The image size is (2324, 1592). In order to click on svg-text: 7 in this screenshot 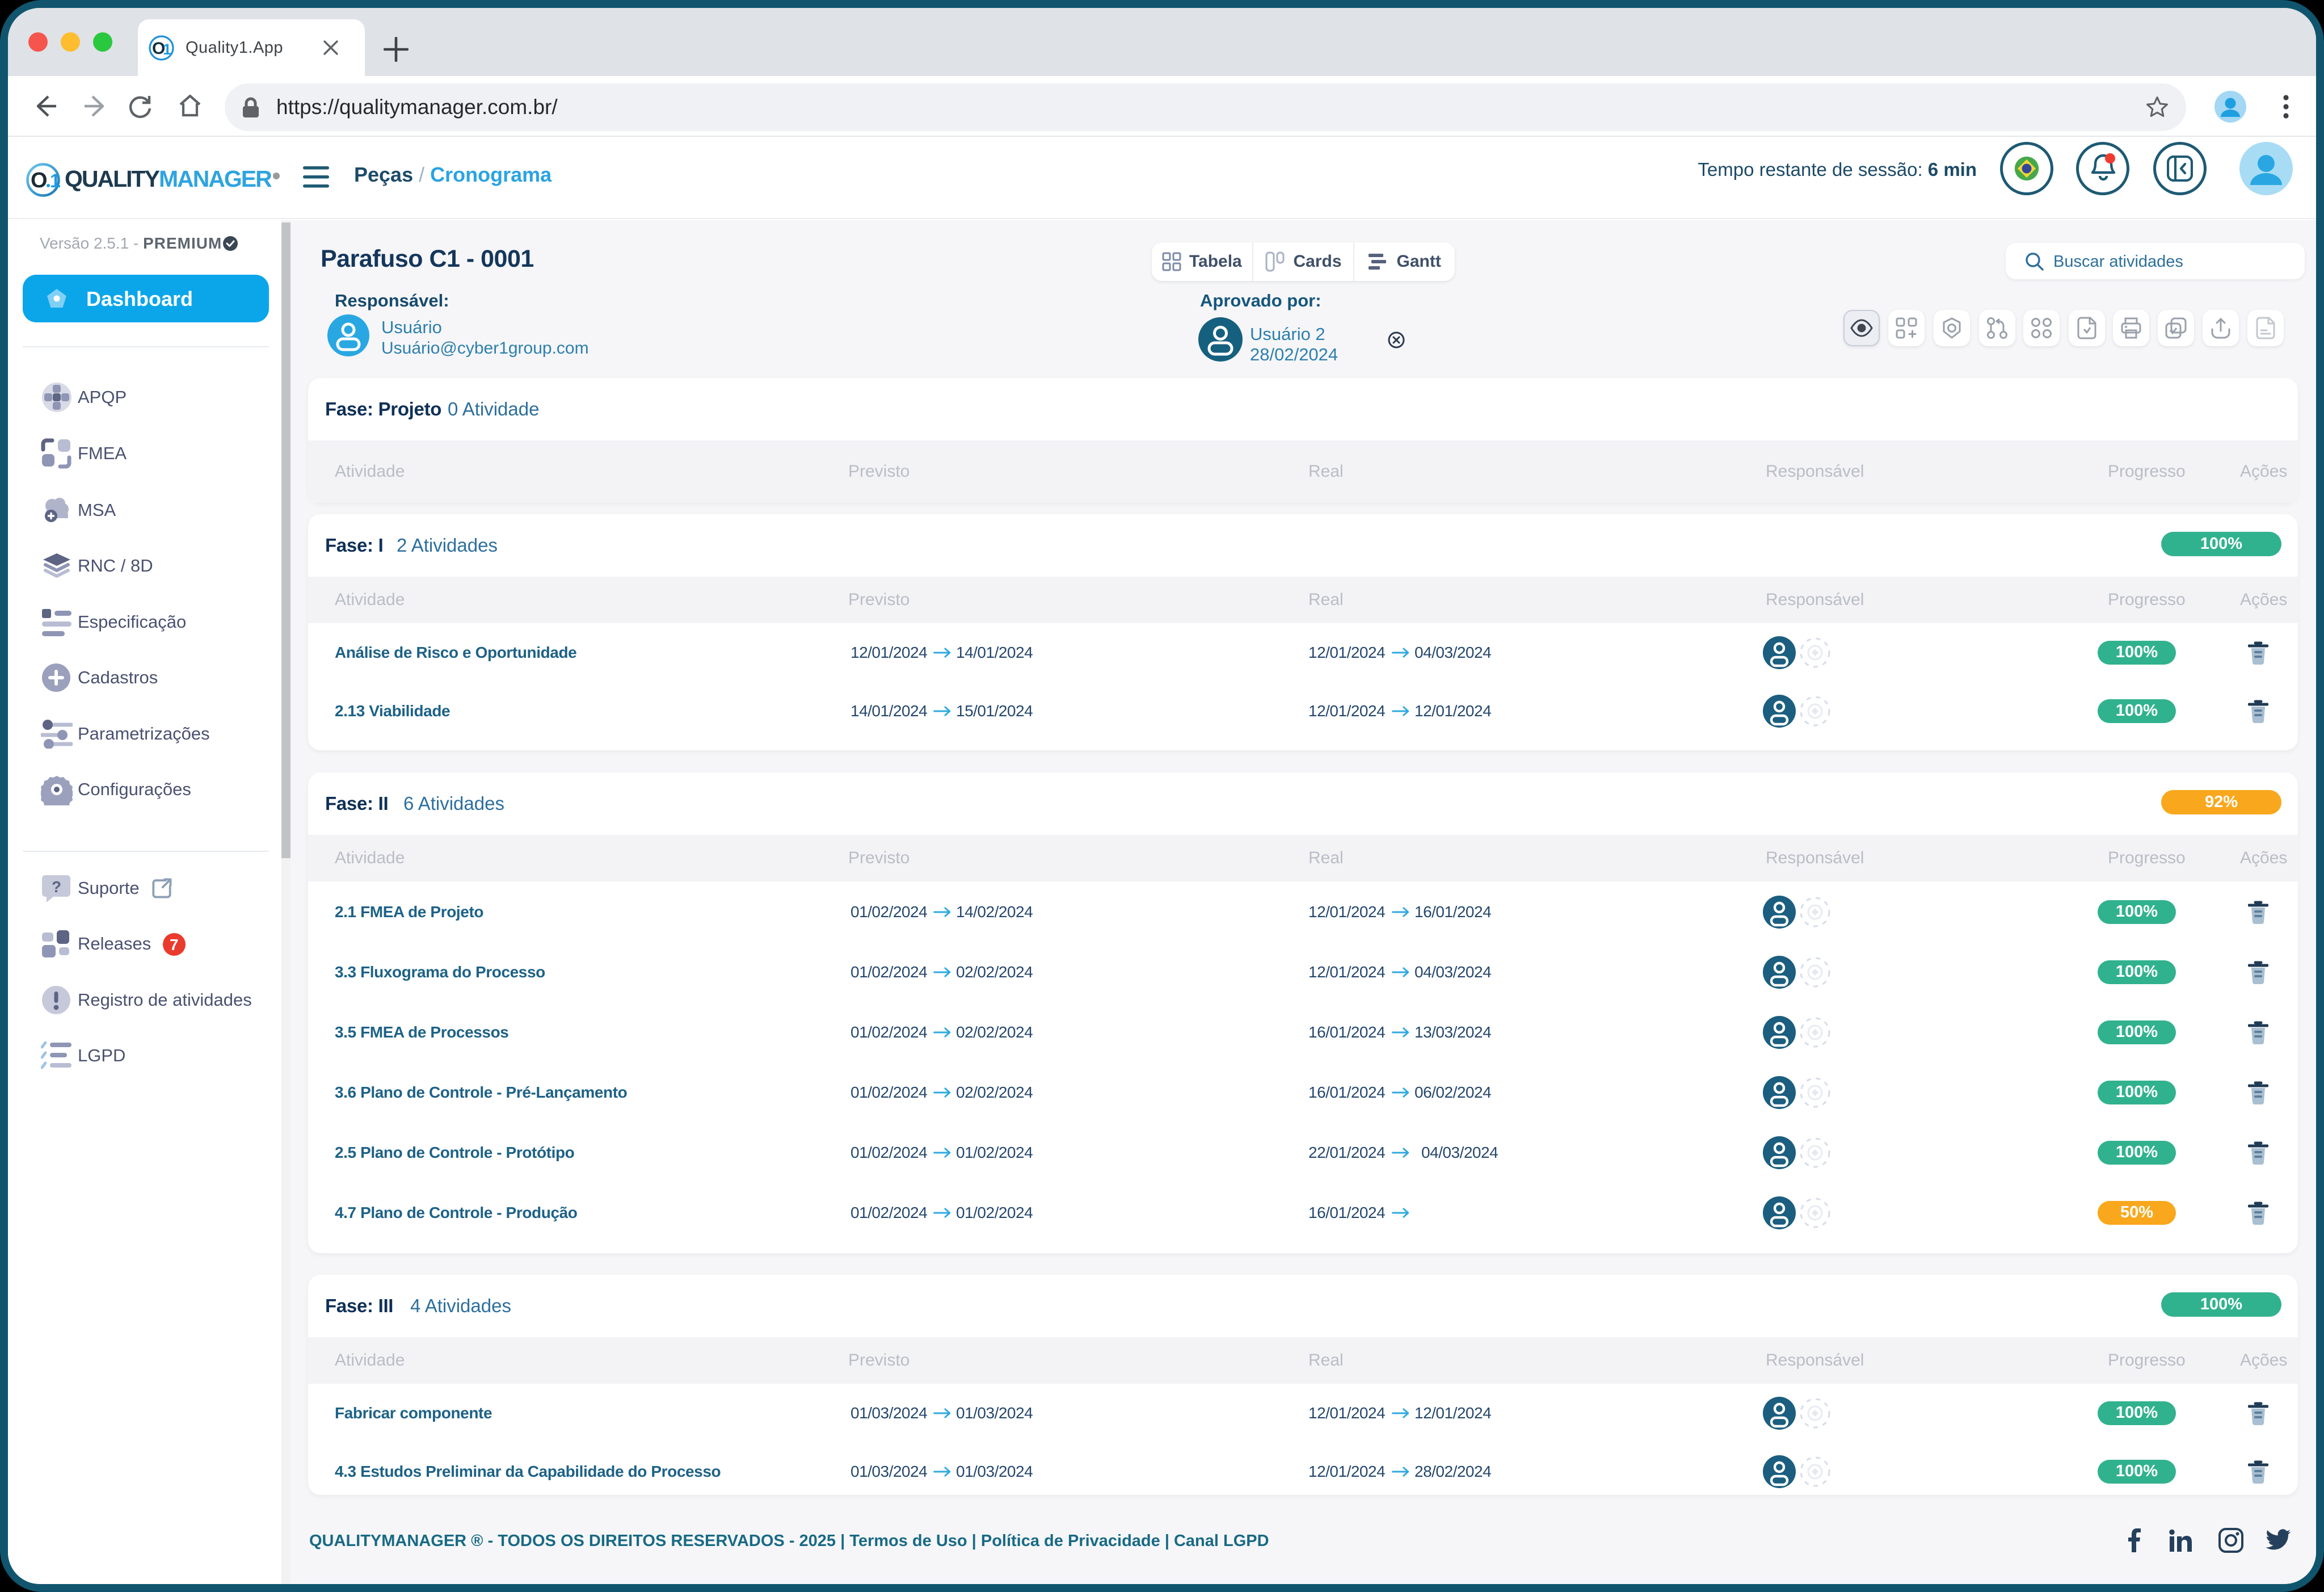, I will do `click(174, 944)`.